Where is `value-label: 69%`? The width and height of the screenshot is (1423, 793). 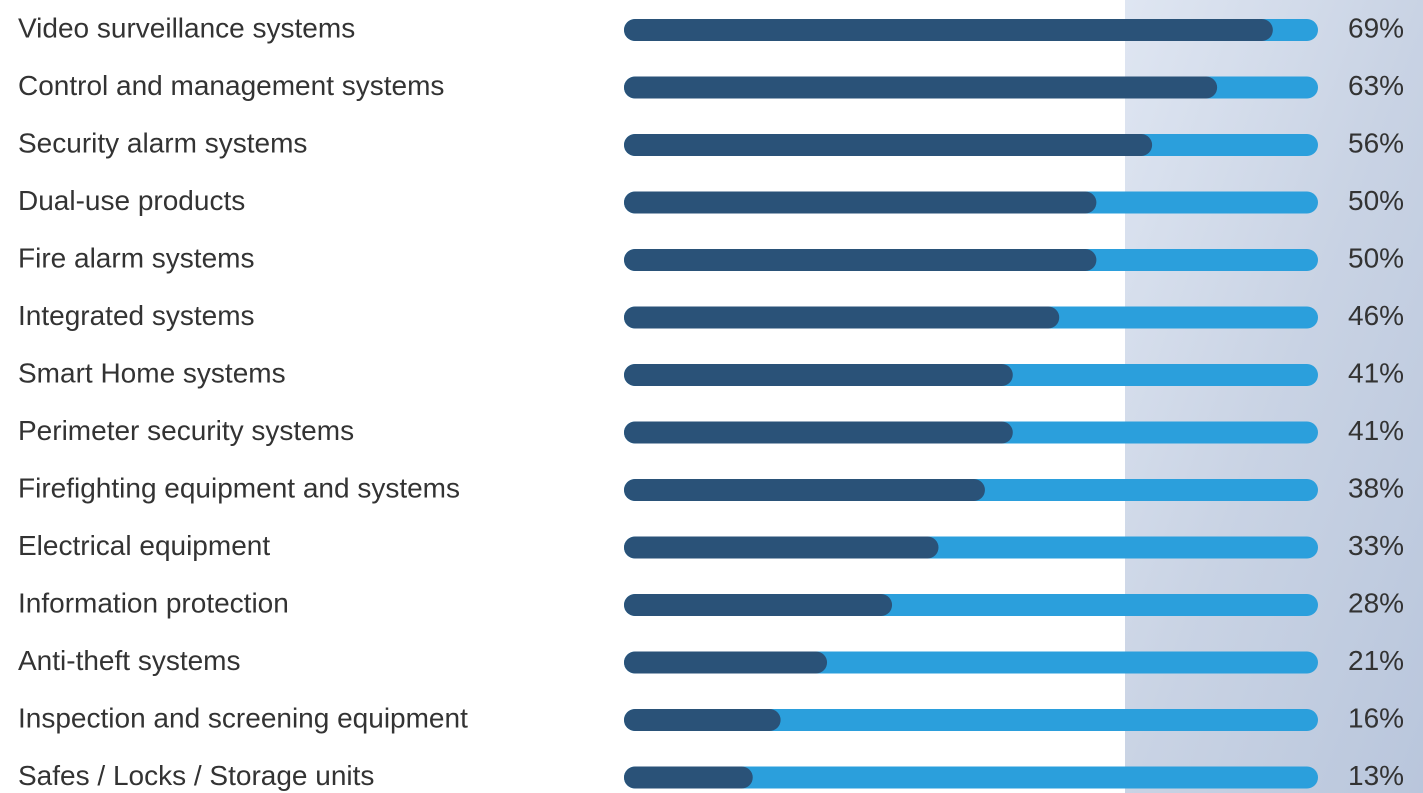 value-label: 69% is located at coordinates (1376, 27).